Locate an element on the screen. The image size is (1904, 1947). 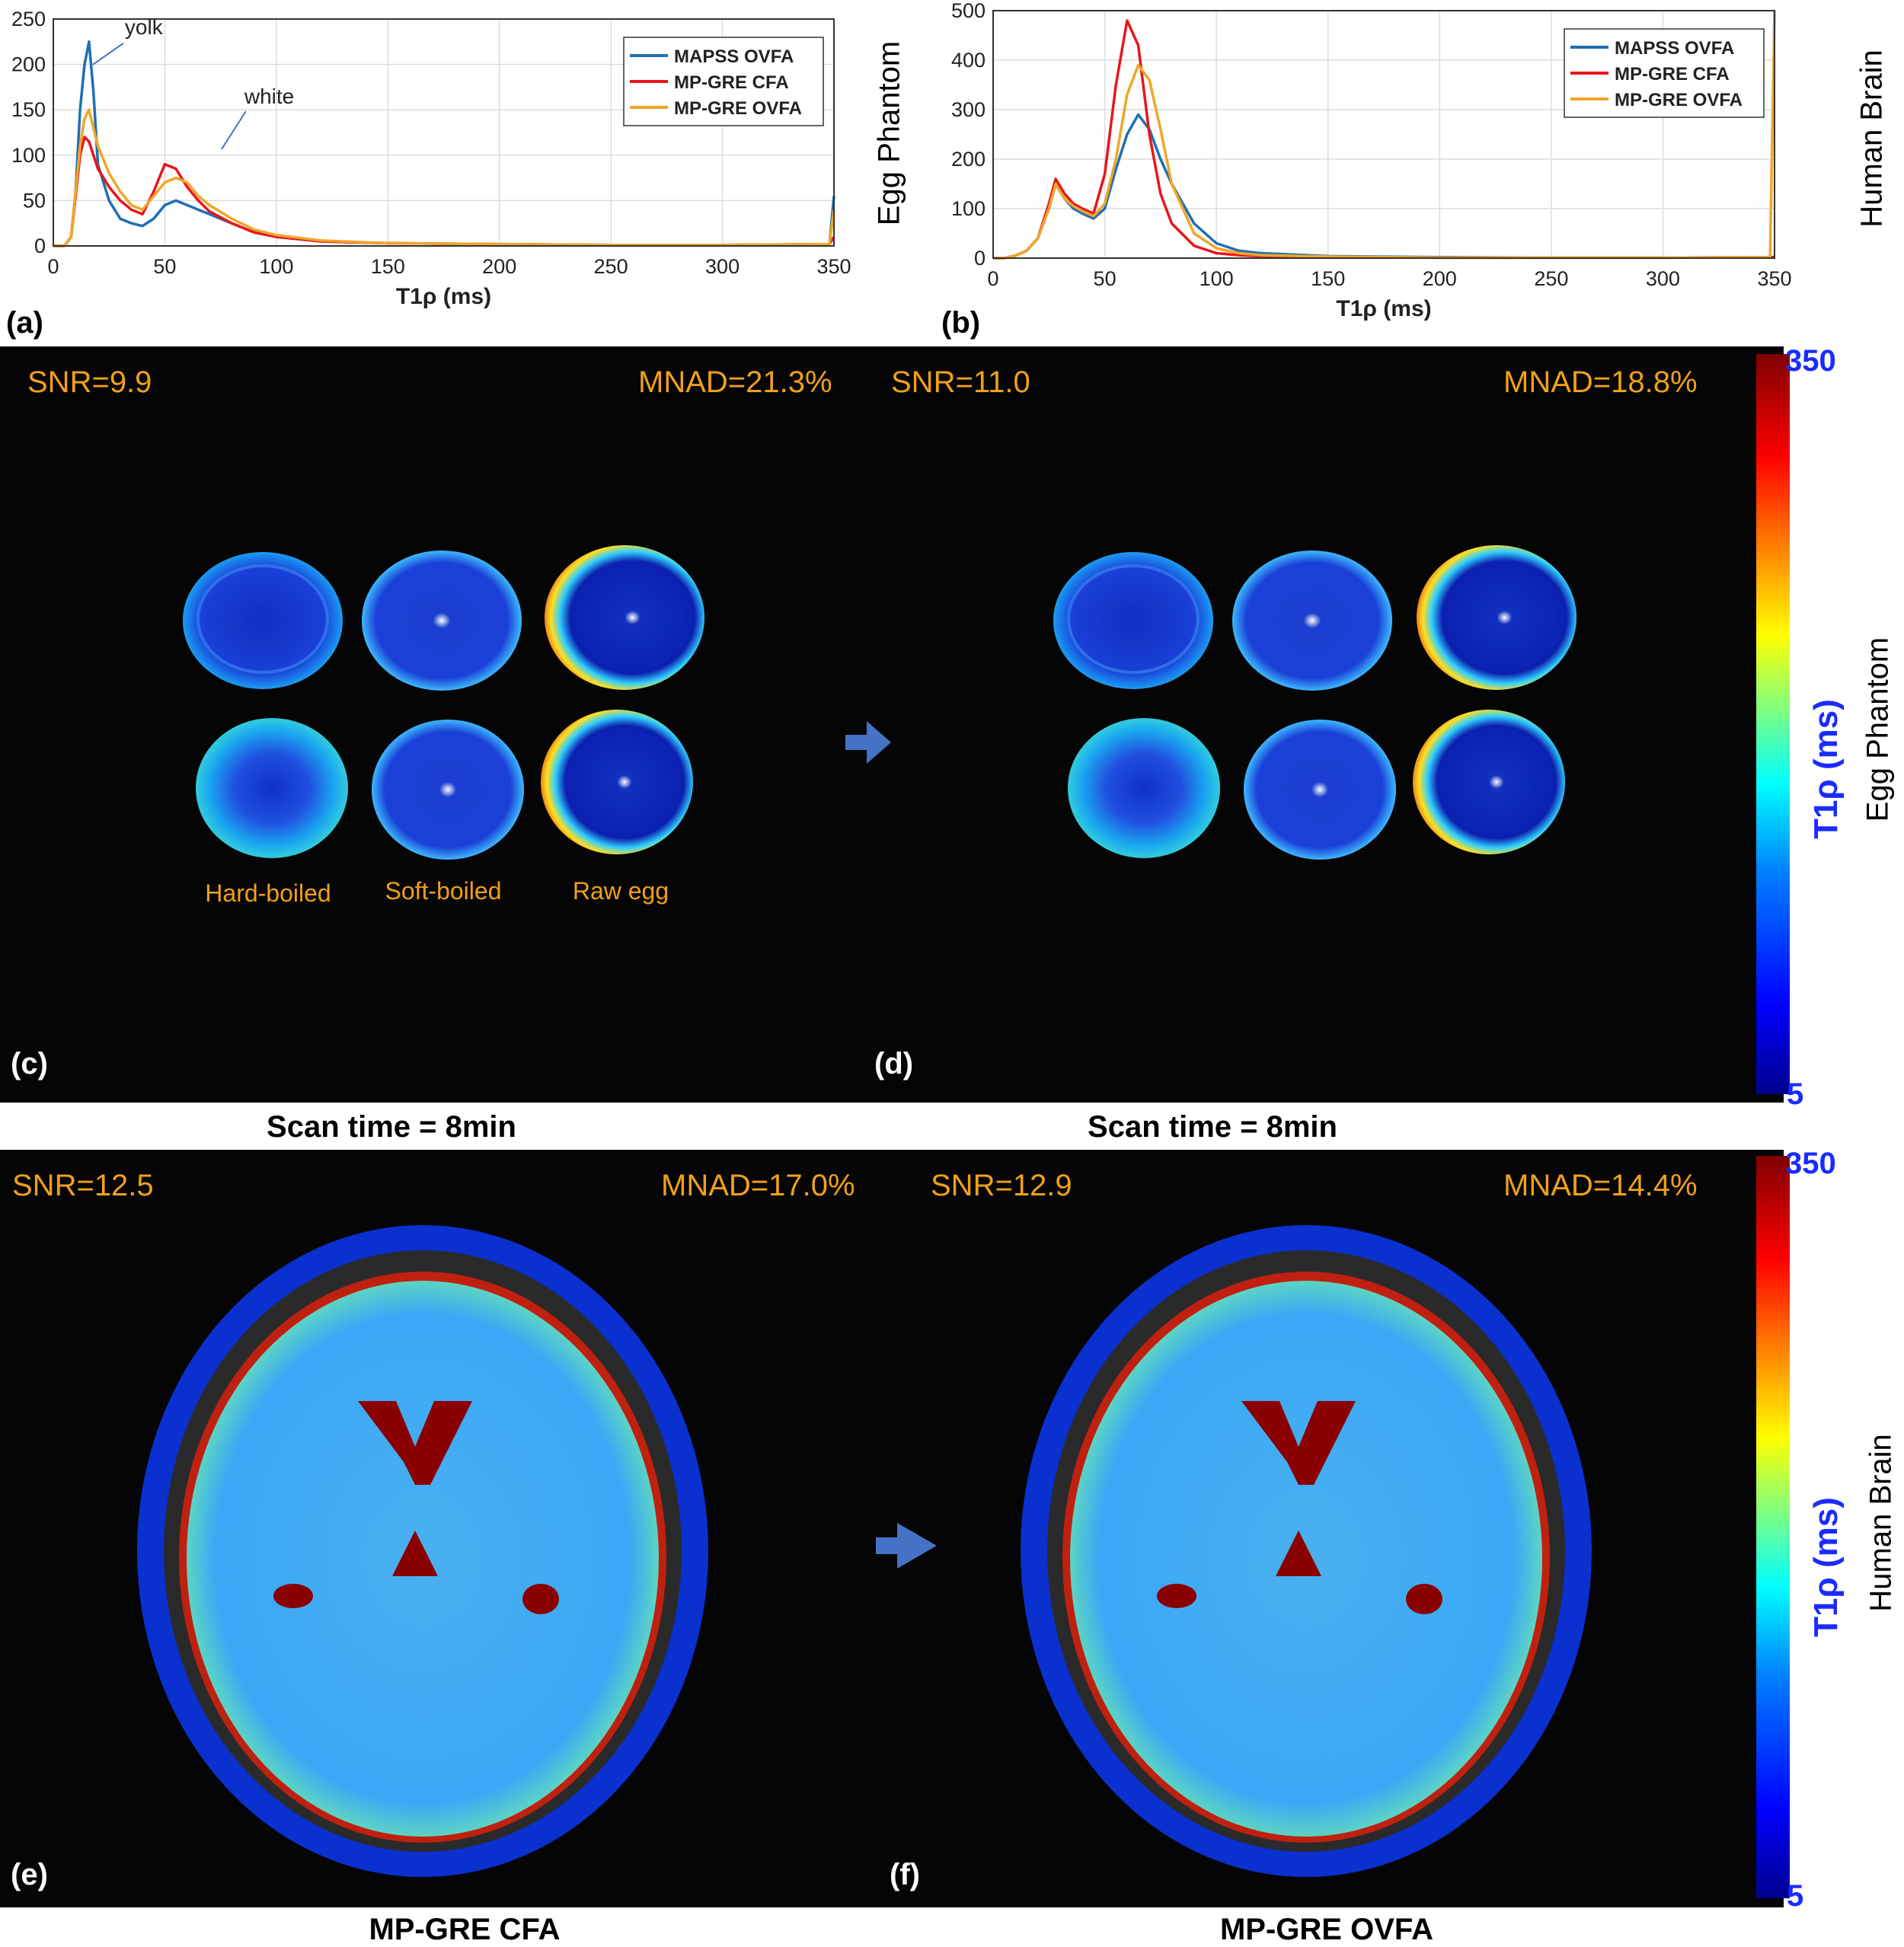
caption-d: Scan time = 8min is located at coordinates (1213, 1127).